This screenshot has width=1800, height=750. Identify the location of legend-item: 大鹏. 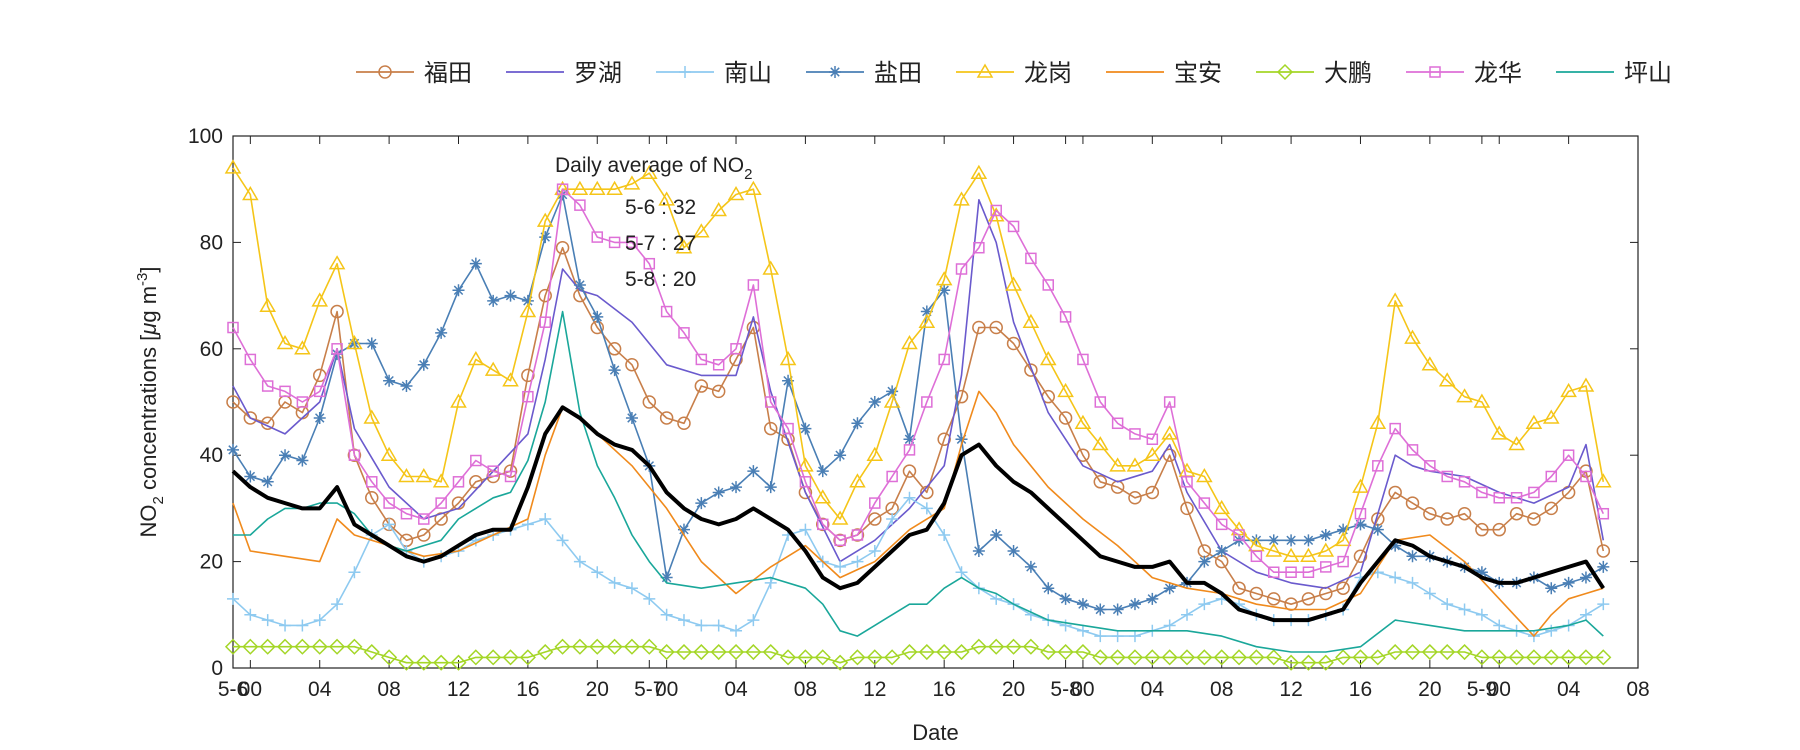
(1314, 73).